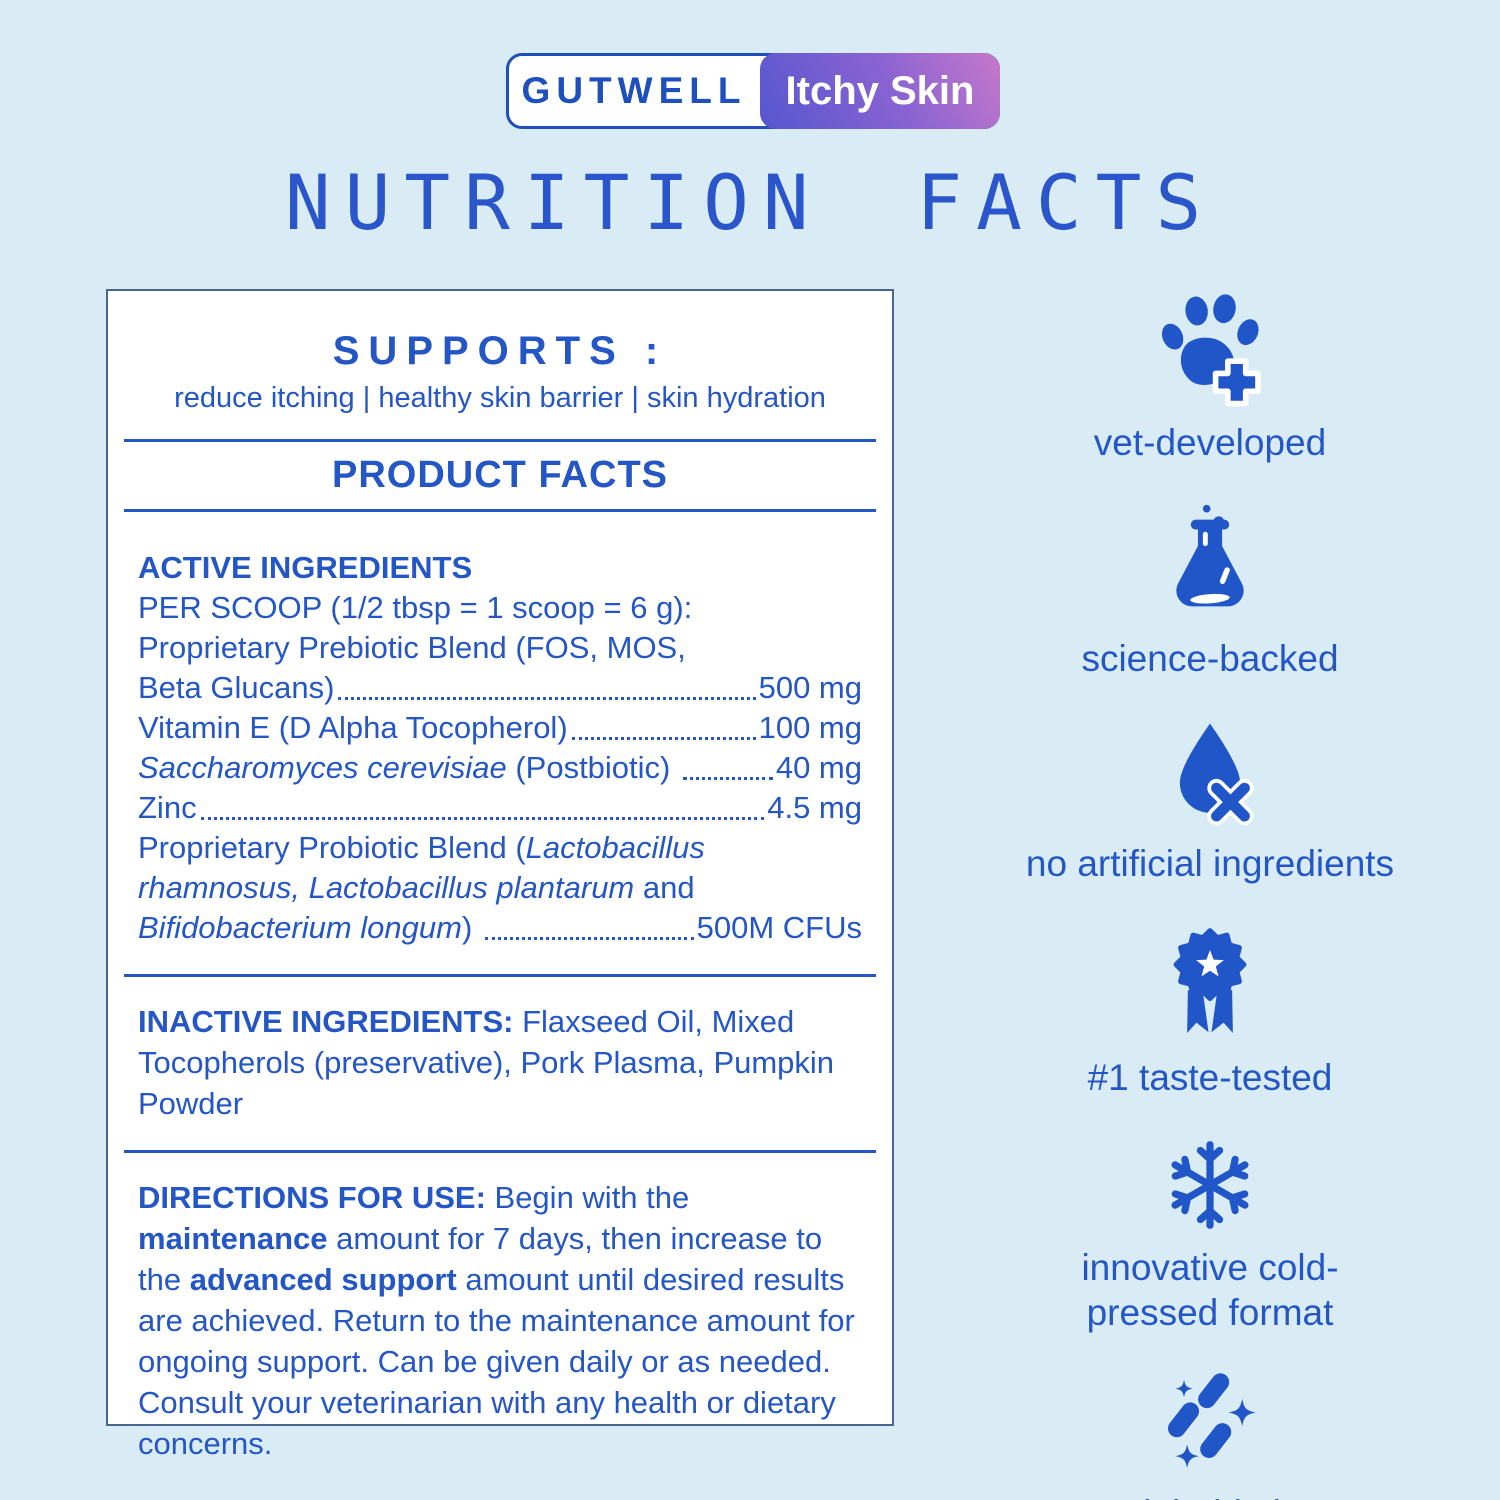 This screenshot has width=1500, height=1500. What do you see at coordinates (1210, 1078) in the screenshot?
I see `feature-label: #1 taste-tested` at bounding box center [1210, 1078].